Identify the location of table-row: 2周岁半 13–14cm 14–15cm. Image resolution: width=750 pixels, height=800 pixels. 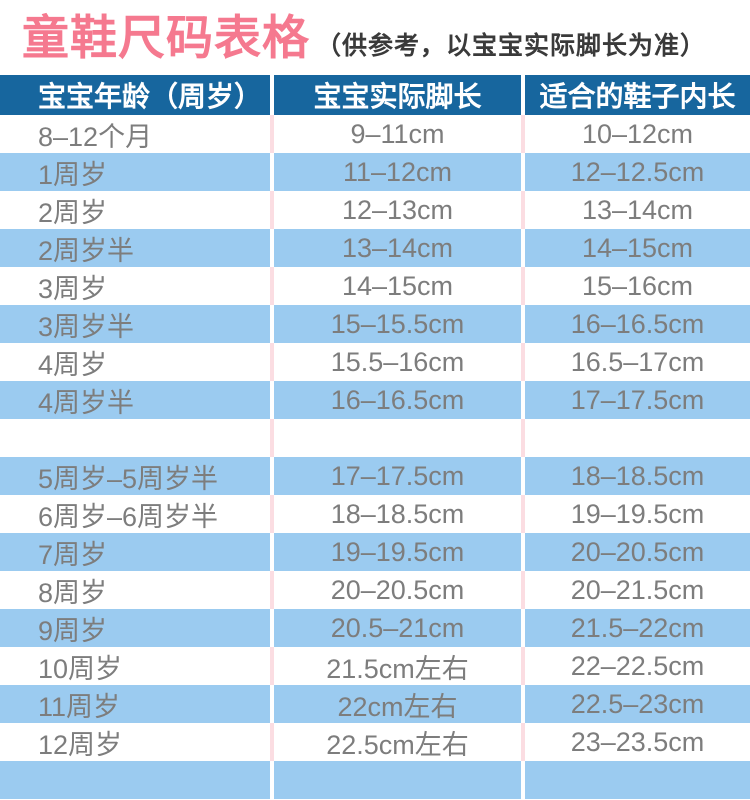
(375, 248).